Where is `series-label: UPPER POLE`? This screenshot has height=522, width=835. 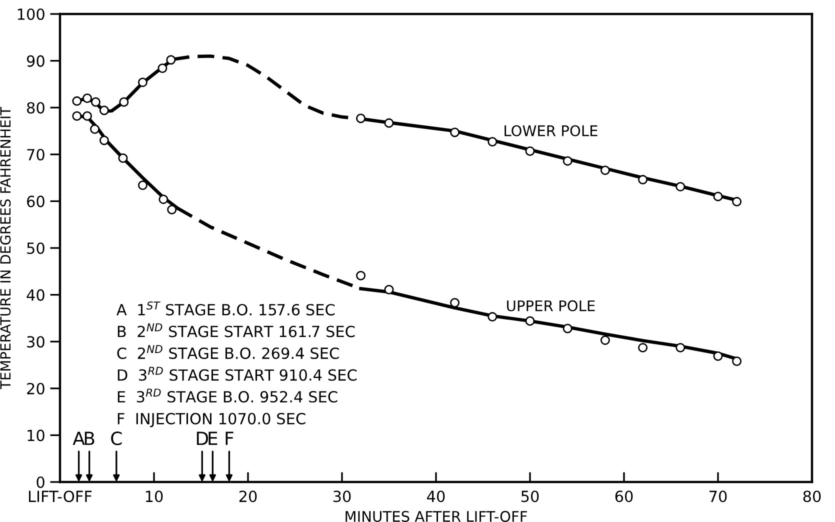
series-label: UPPER POLE is located at coordinates (551, 306).